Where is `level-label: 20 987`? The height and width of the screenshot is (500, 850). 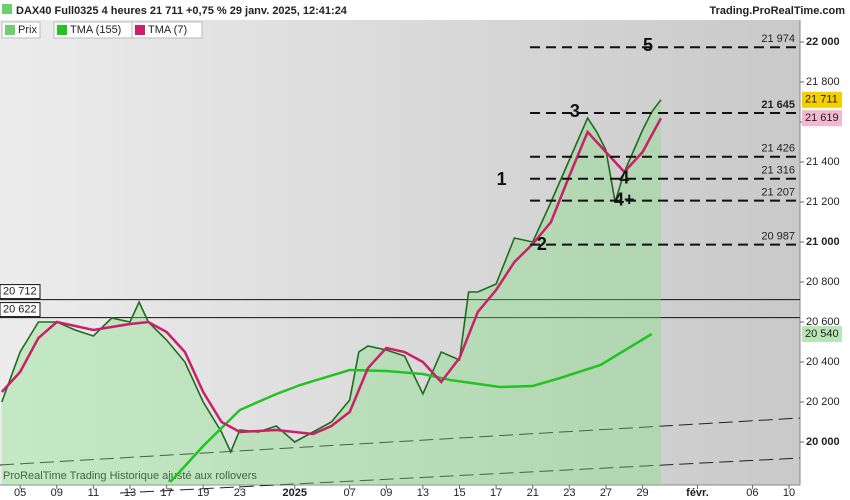 level-label: 20 987 is located at coordinates (778, 237).